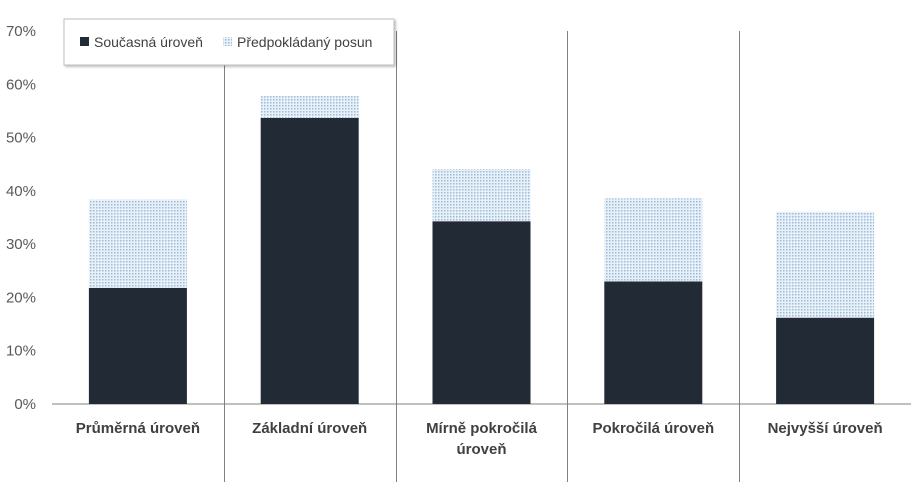 The width and height of the screenshot is (911, 485). What do you see at coordinates (25, 404) in the screenshot?
I see `y-tick-label: 0%` at bounding box center [25, 404].